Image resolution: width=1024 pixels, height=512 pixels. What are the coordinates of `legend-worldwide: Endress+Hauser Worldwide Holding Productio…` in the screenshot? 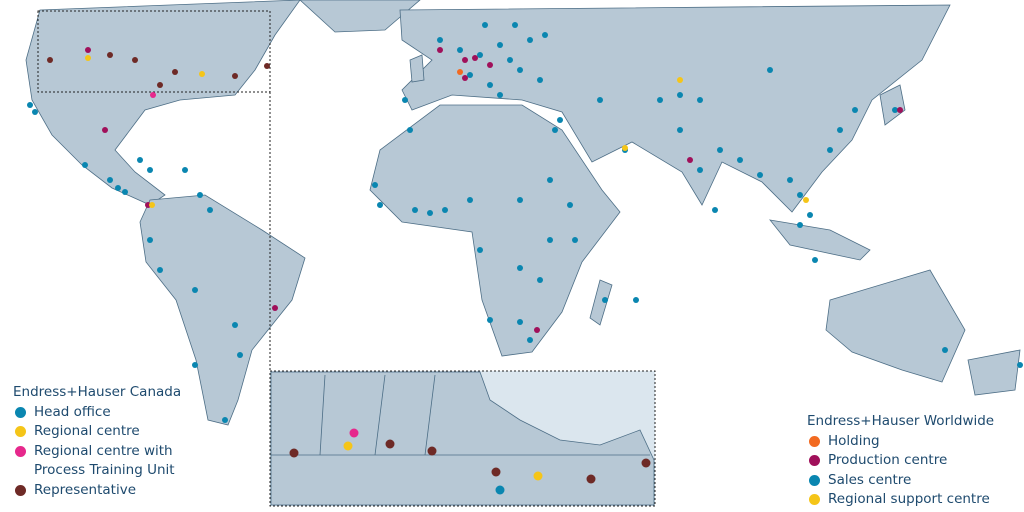 It's located at (900, 461).